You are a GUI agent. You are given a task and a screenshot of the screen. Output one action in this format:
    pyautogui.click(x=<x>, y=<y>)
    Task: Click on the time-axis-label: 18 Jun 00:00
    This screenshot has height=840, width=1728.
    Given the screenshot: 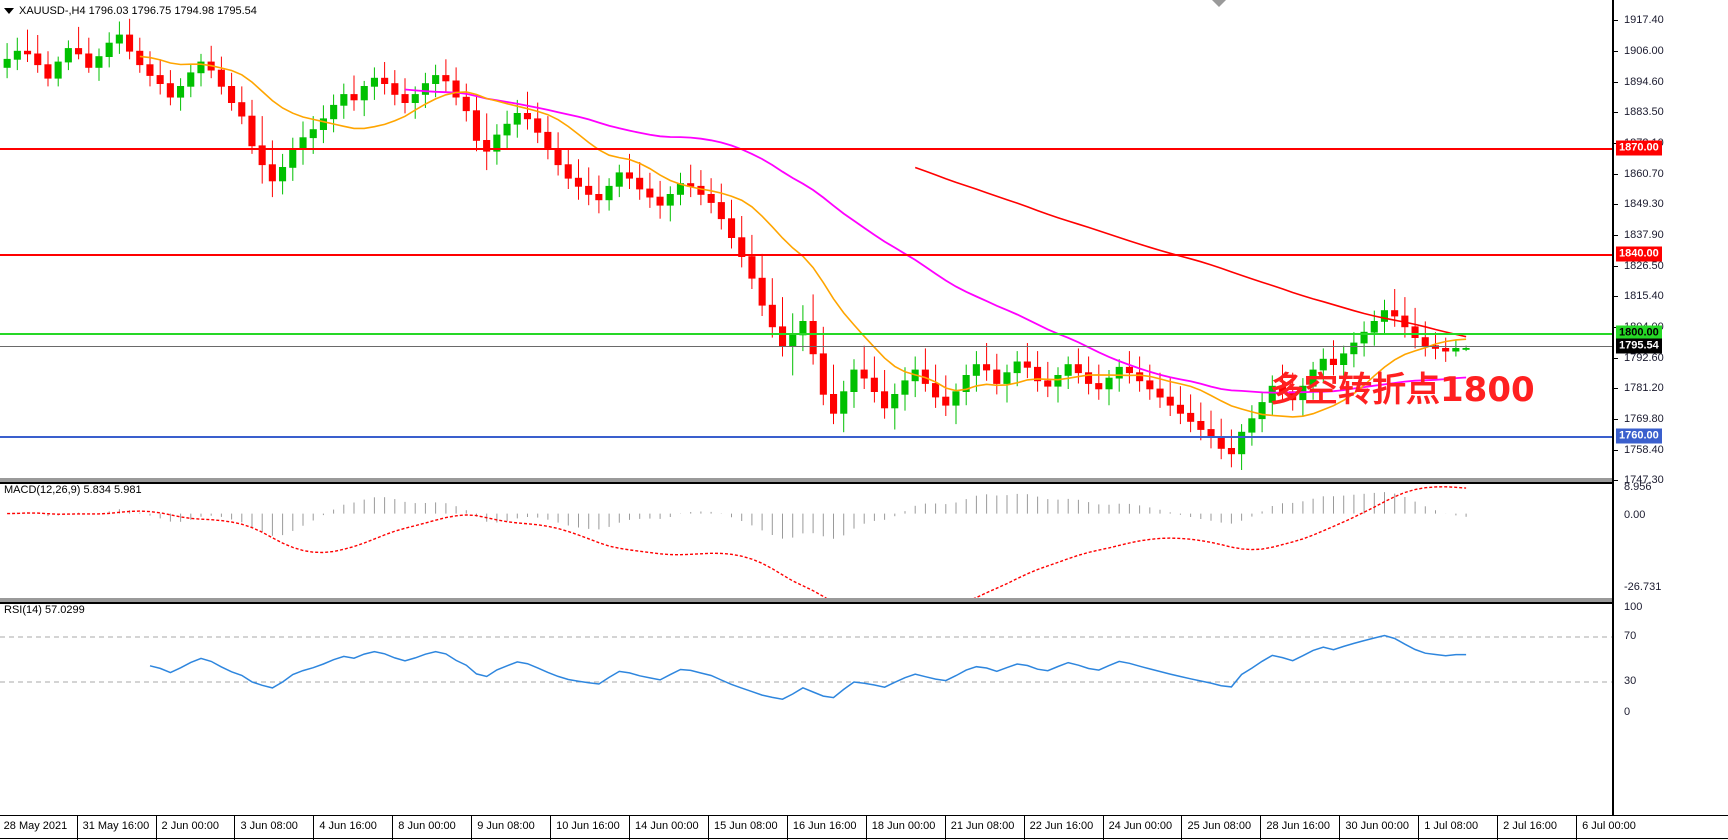 What is the action you would take?
    pyautogui.click(x=903, y=826)
    